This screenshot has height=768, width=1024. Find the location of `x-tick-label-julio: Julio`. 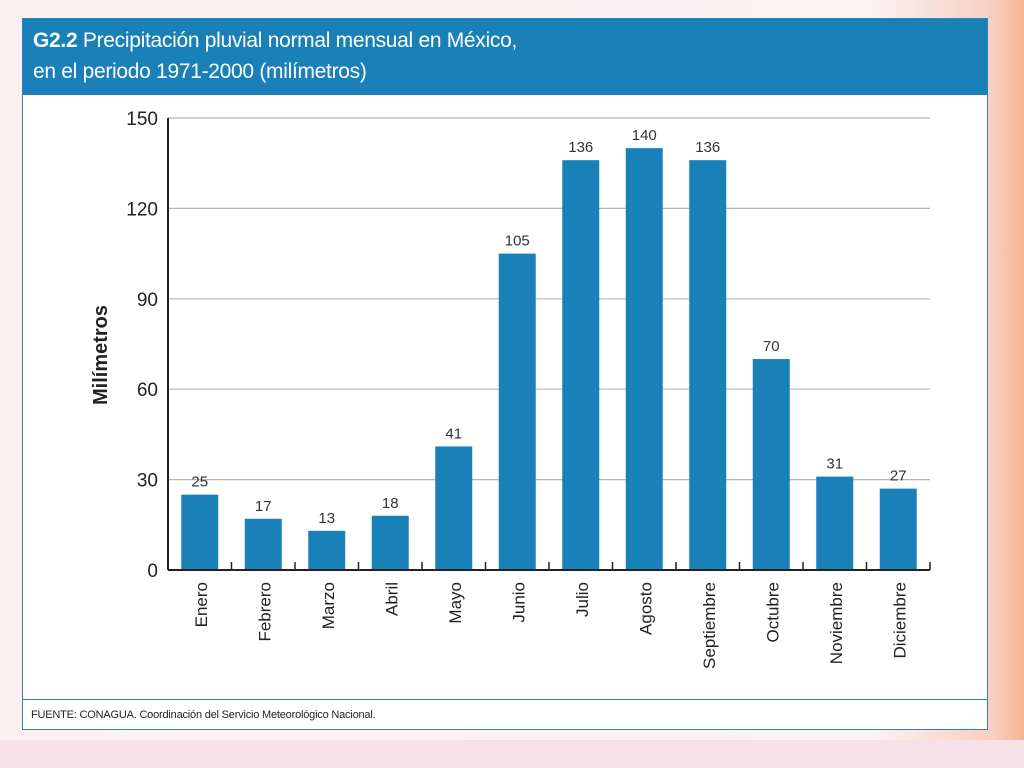

x-tick-label-julio: Julio is located at coordinates (582, 599).